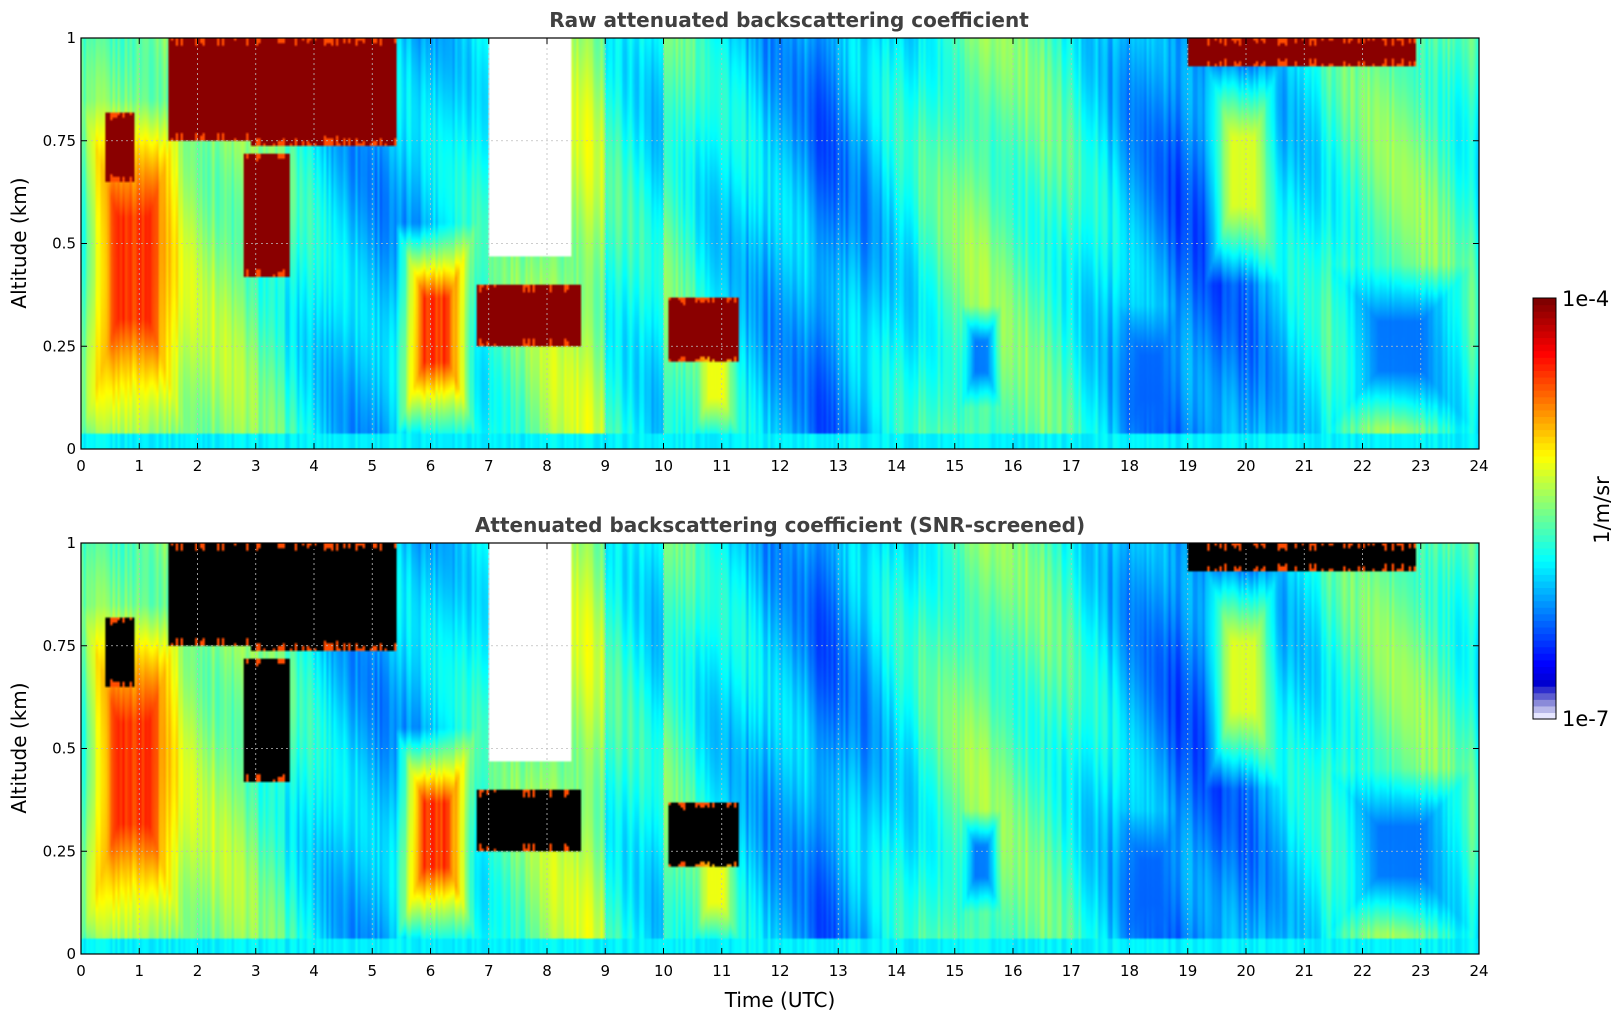 The image size is (1621, 1020). I want to click on x-tick-label: 21, so click(1304, 466).